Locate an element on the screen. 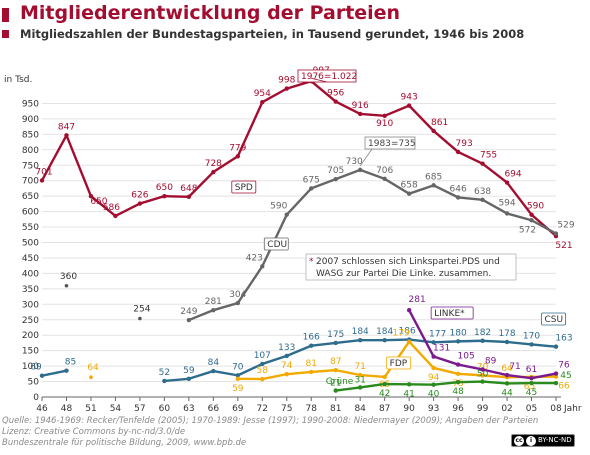 The height and width of the screenshot is (455, 590). data-label: 81 is located at coordinates (311, 364).